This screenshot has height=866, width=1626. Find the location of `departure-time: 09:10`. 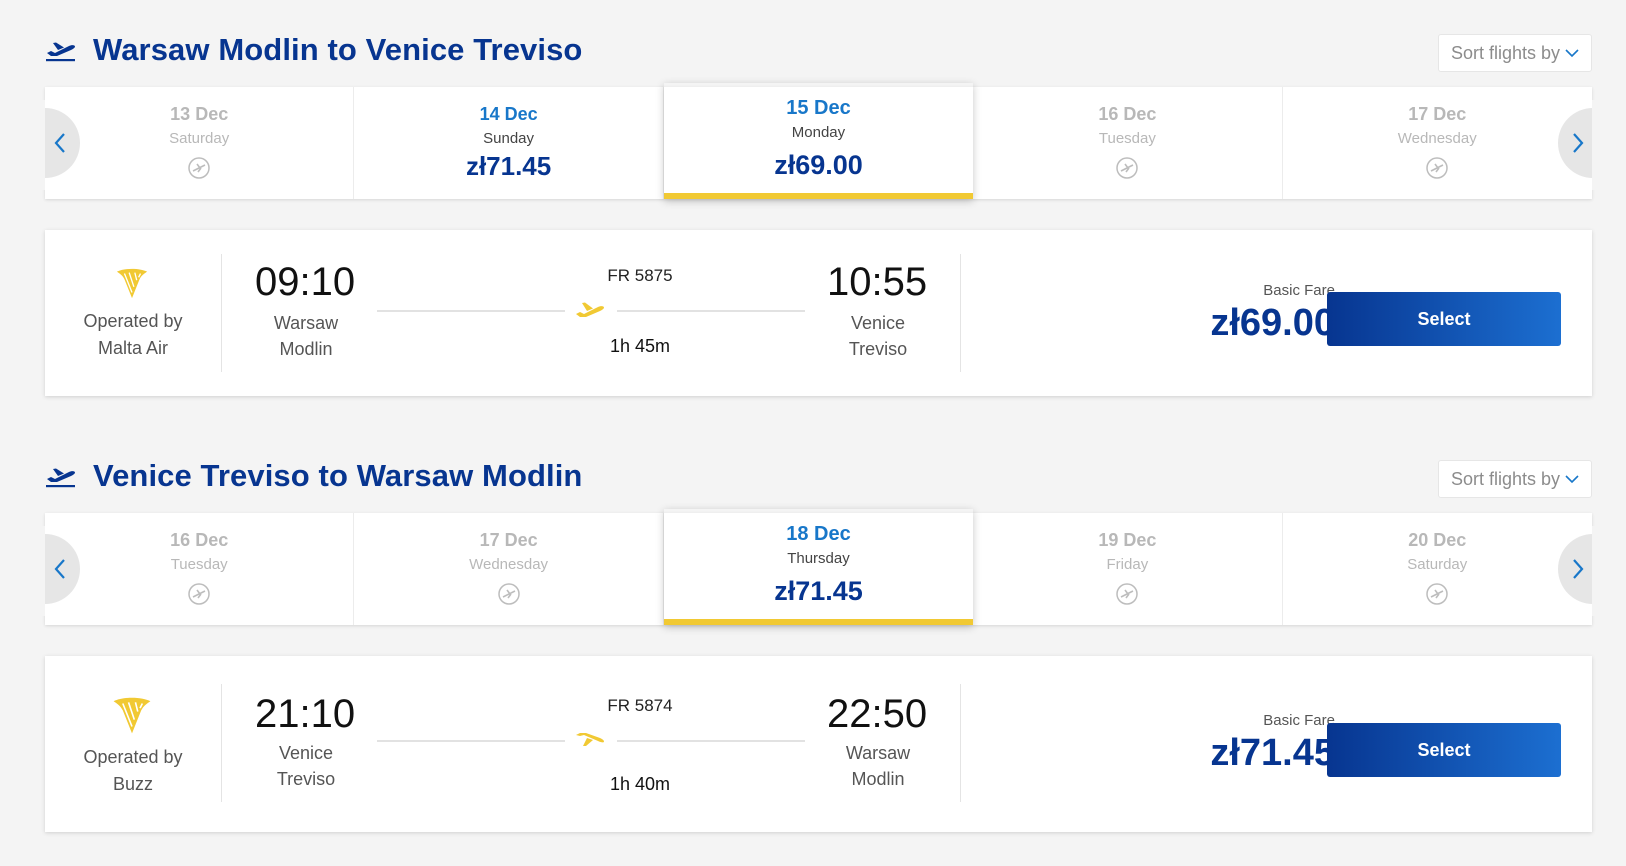

departure-time: 09:10 is located at coordinates (305, 282).